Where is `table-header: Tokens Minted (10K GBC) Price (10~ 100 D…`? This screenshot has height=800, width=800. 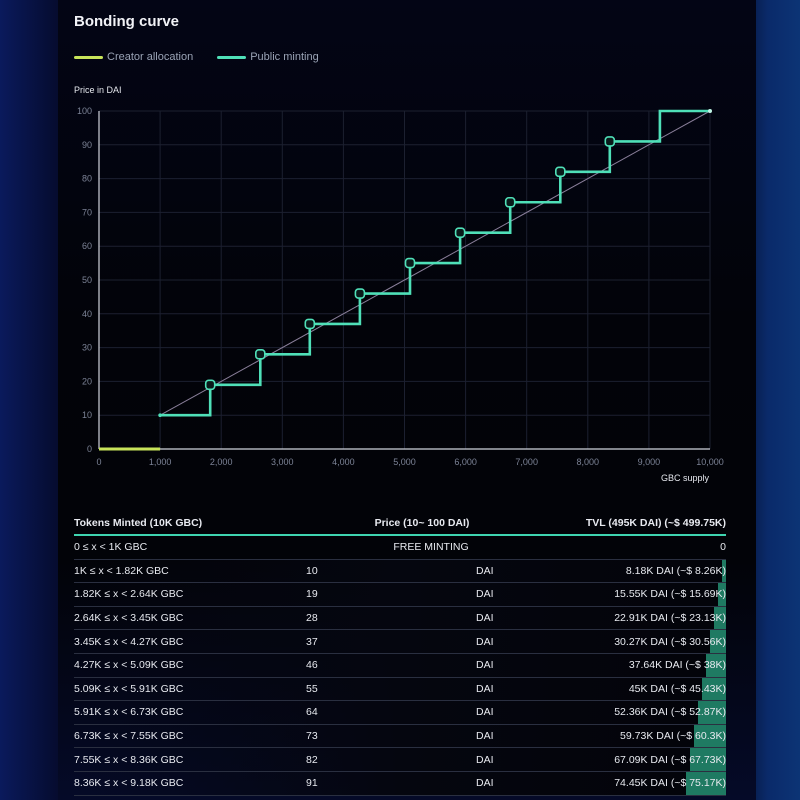
table-header: Tokens Minted (10K GBC) Price (10~ 100 D… is located at coordinates (400, 524).